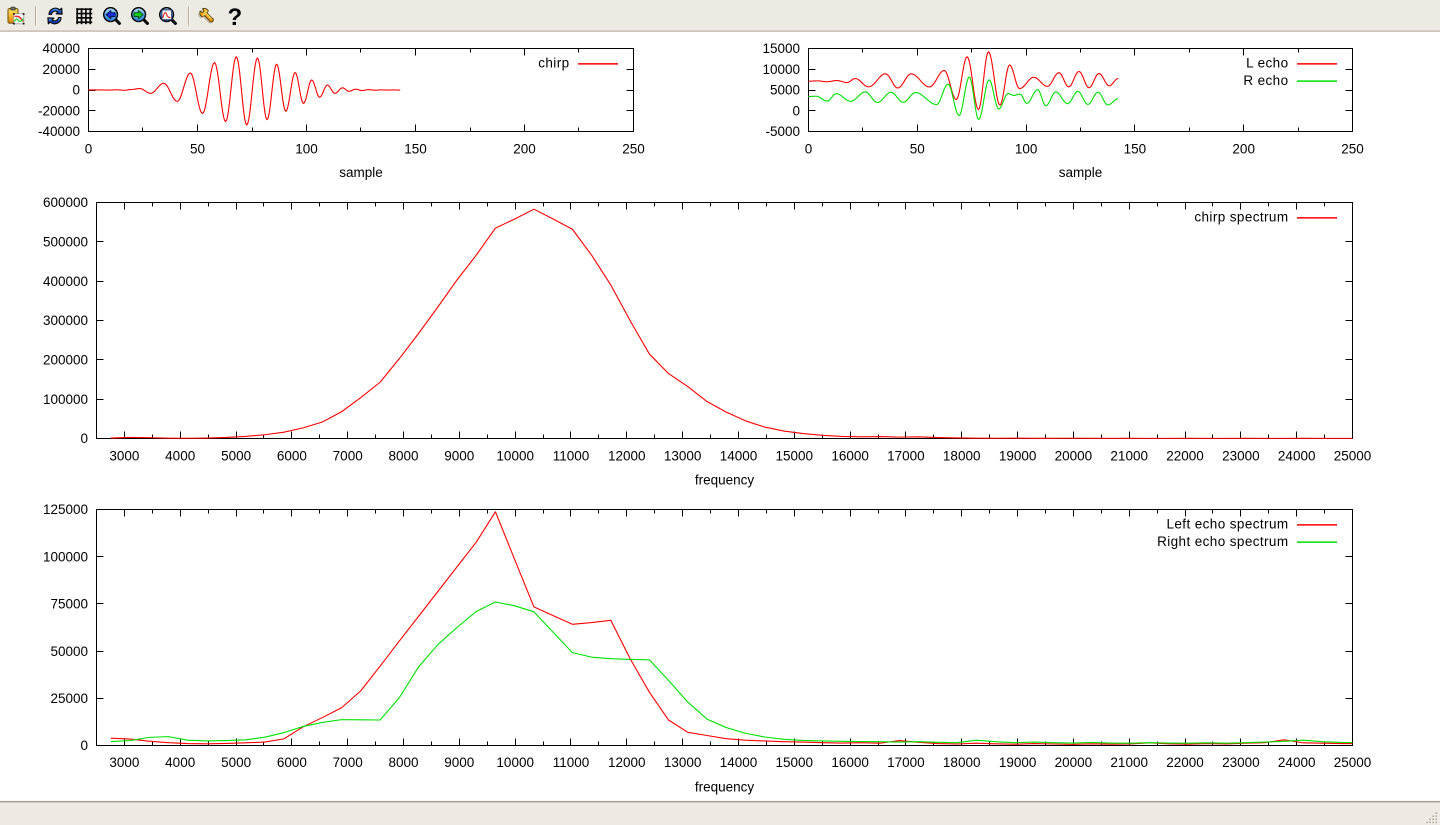 The image size is (1440, 825). What do you see at coordinates (59, 110) in the screenshot?
I see `svg-text: -20000` at bounding box center [59, 110].